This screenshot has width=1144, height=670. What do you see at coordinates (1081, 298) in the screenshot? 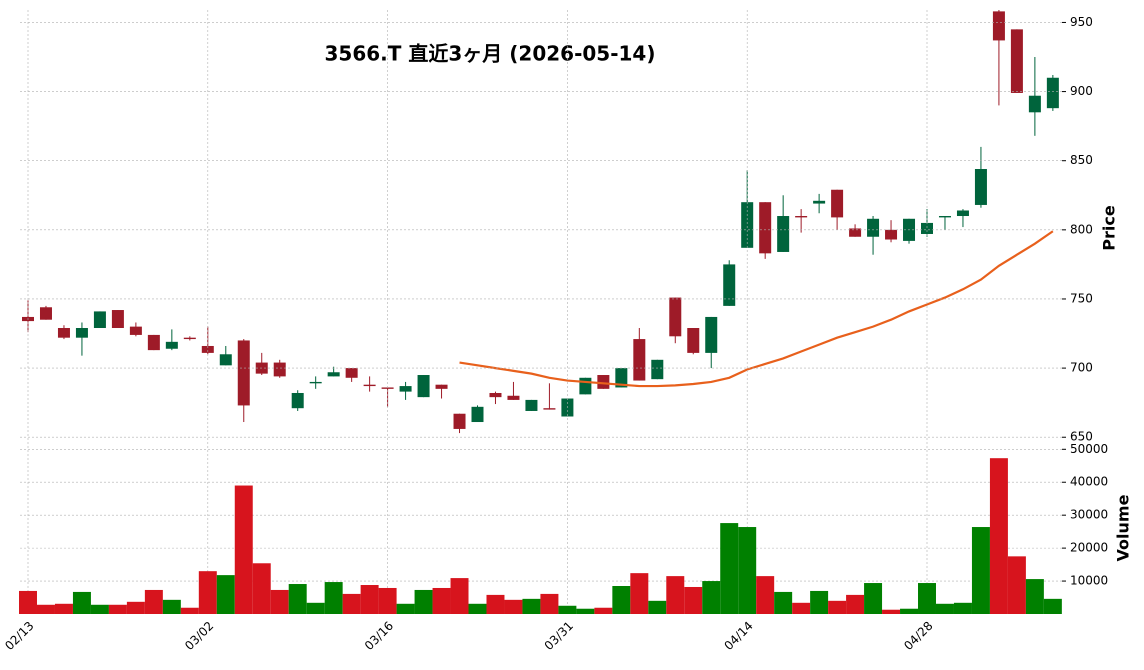
I see `y-tick-label: 750` at bounding box center [1081, 298].